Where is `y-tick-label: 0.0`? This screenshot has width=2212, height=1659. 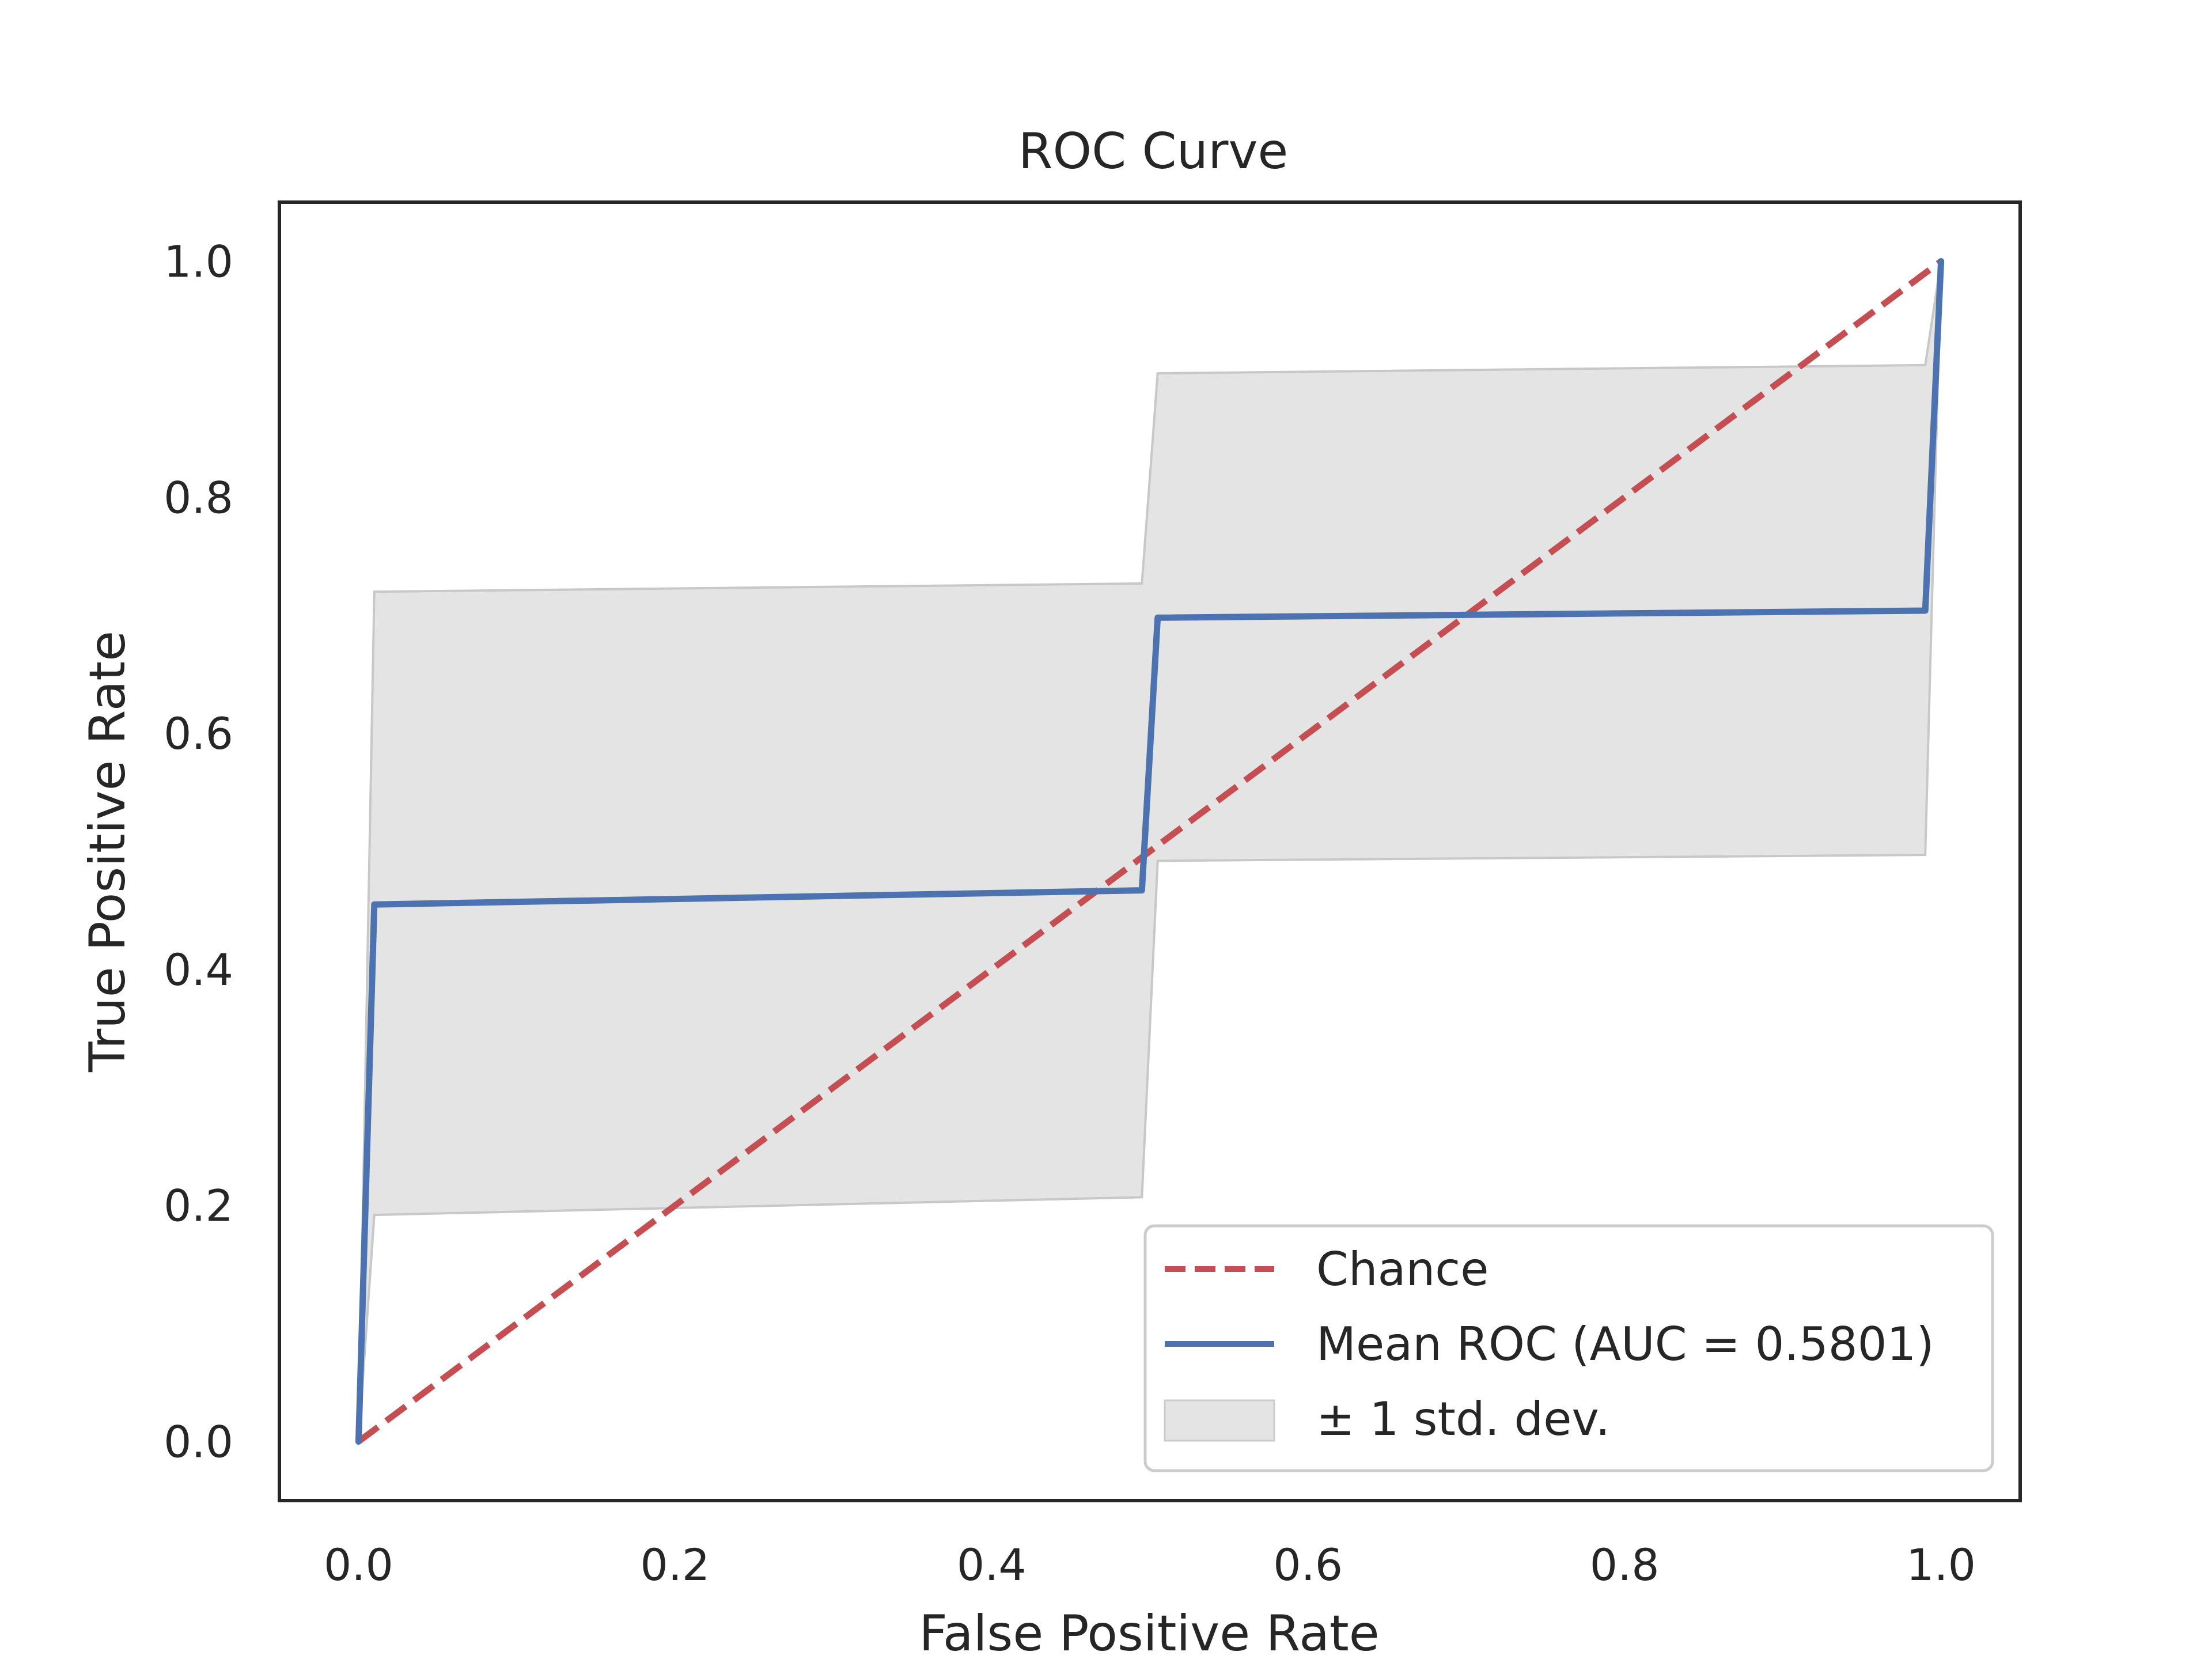
y-tick-label: 0.0 is located at coordinates (198, 1442).